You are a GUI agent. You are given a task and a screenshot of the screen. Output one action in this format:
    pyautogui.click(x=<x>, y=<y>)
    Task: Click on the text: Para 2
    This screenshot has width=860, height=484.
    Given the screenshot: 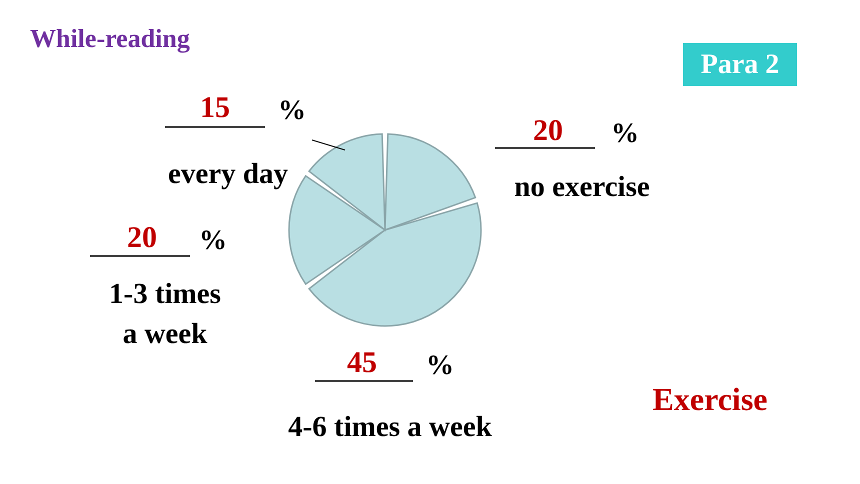 What is the action you would take?
    pyautogui.click(x=740, y=64)
    